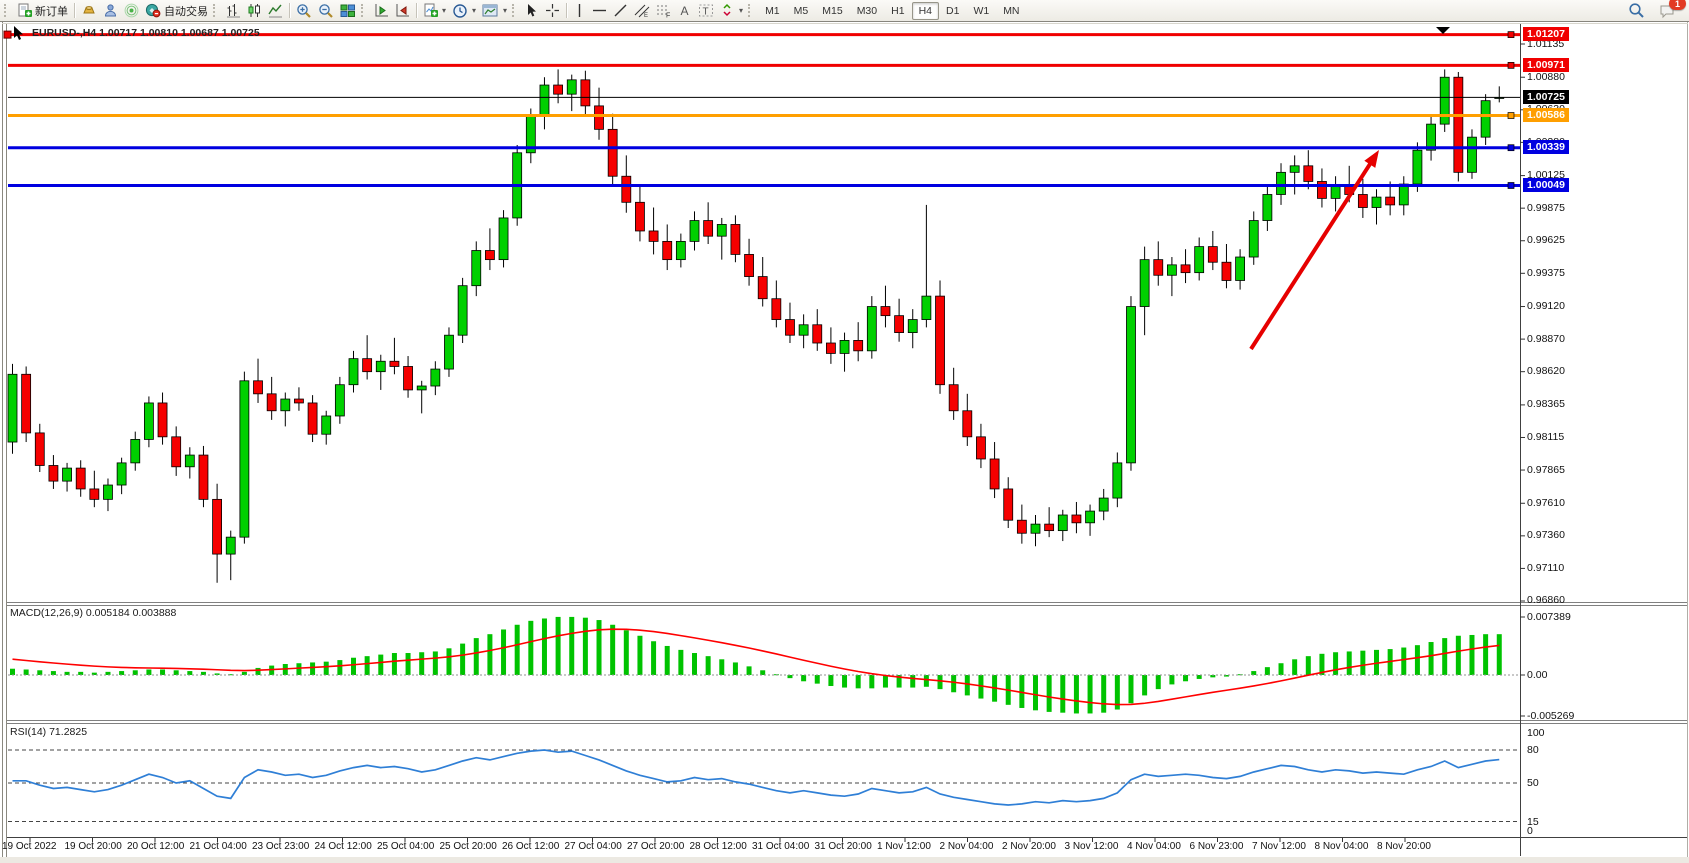 Image resolution: width=1689 pixels, height=863 pixels. What do you see at coordinates (656, 846) in the screenshot?
I see `time-label: 27 Oct 20:00` at bounding box center [656, 846].